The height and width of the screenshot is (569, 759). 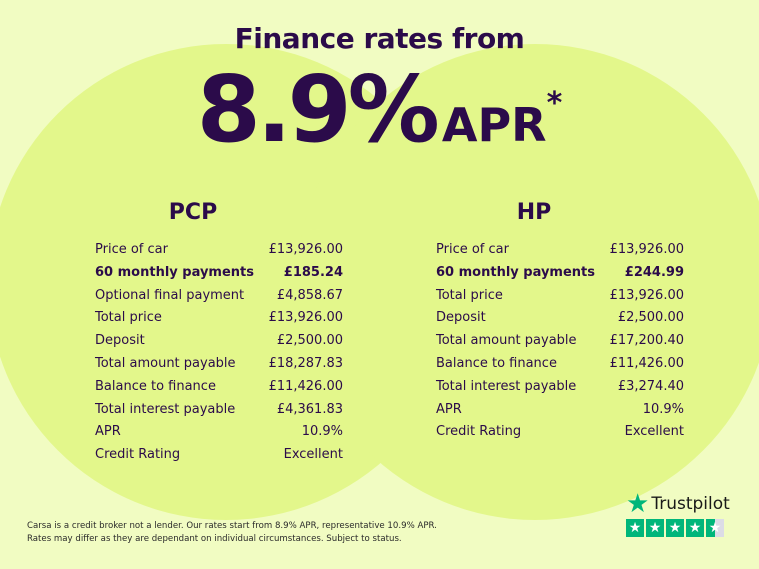 I want to click on headline: Finance rates from, so click(x=379, y=38).